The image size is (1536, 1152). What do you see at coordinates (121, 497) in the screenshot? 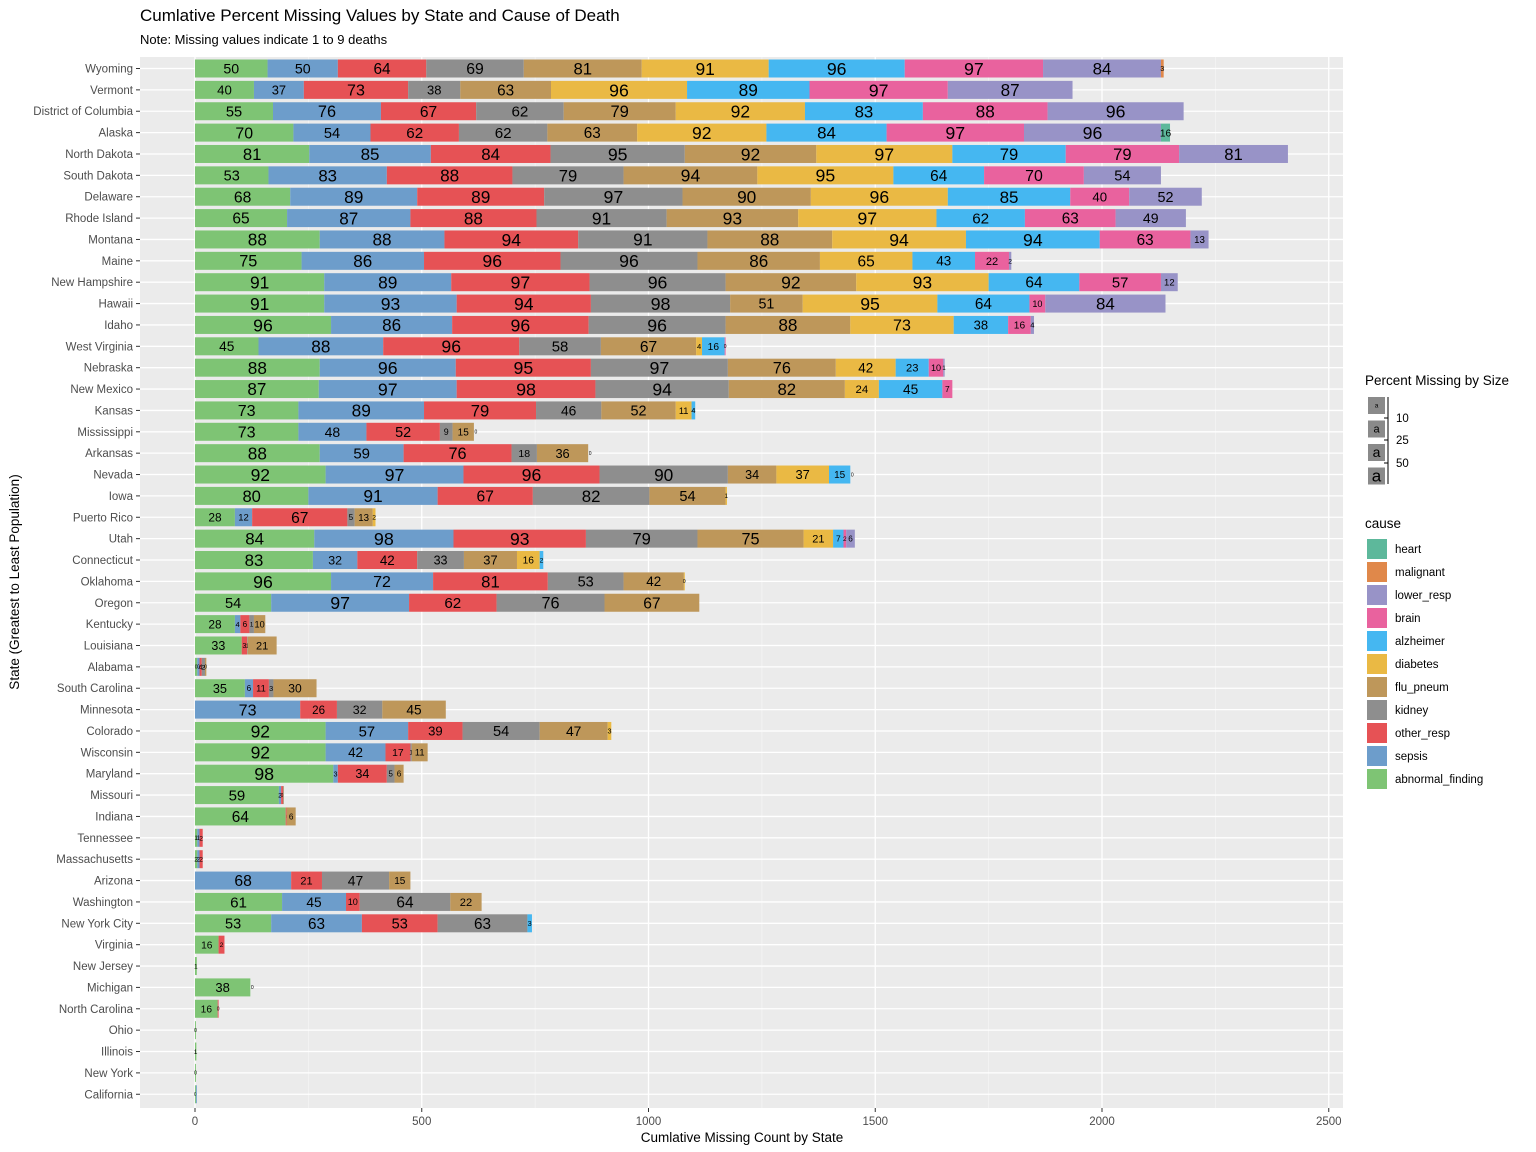
I see `y-tick-label: Iowa` at bounding box center [121, 497].